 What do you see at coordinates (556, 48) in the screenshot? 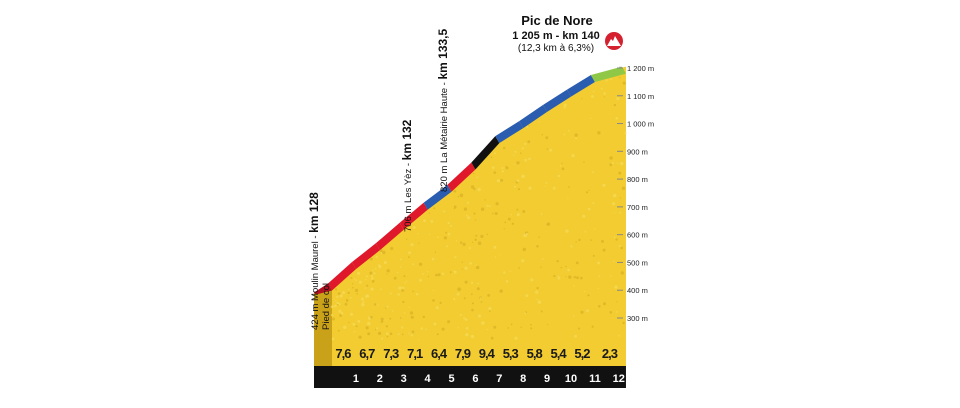
I see `summit-climb-stats: (12,3 km à 6,3%)` at bounding box center [556, 48].